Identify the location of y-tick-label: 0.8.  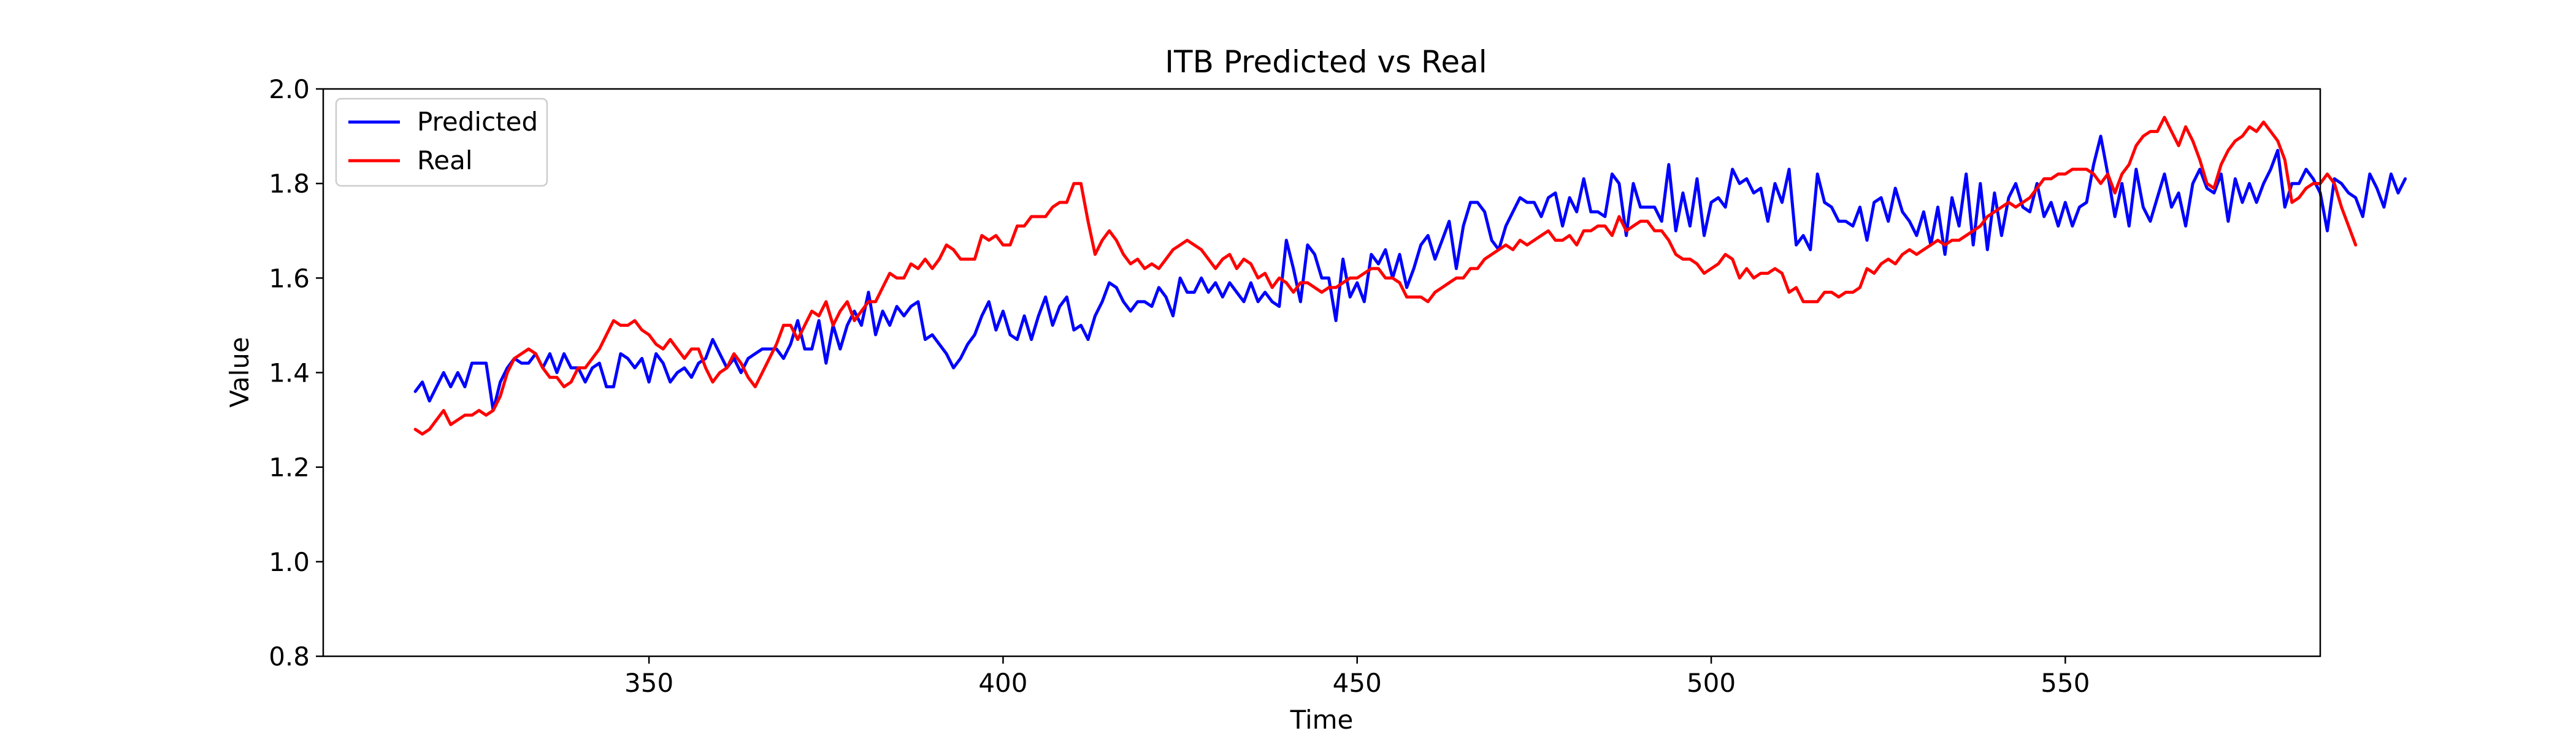
(289, 657).